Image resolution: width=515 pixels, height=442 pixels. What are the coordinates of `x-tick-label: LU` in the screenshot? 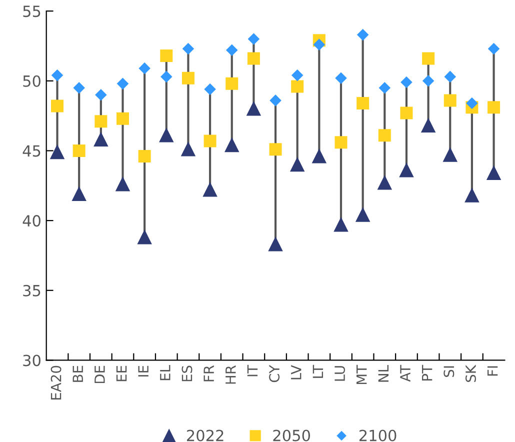 It's located at (340, 373).